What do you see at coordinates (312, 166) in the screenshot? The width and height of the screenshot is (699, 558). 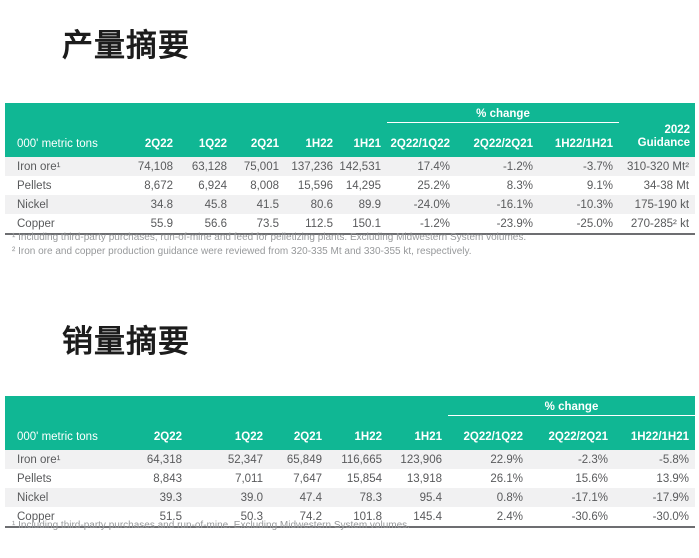 I see `value-cell: 137,236` at bounding box center [312, 166].